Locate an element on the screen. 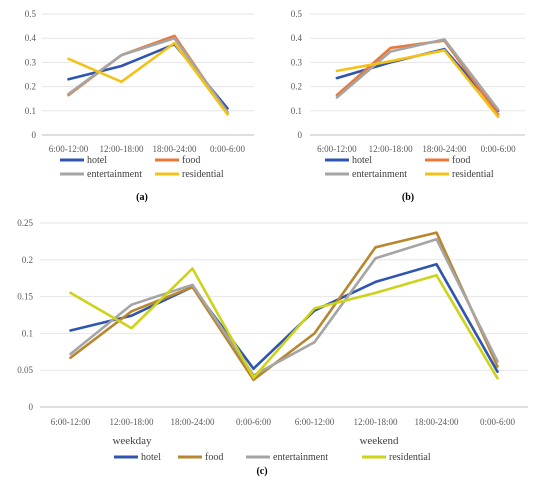 This screenshot has width=550, height=480. y-tick-label: 0.25 is located at coordinates (25, 223).